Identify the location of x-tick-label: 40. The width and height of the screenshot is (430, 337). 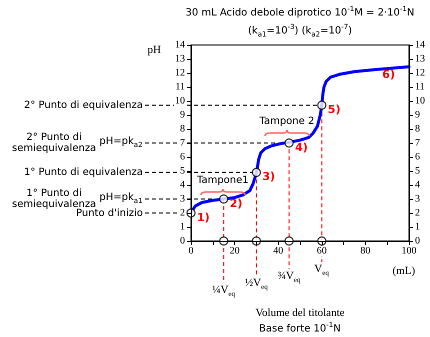
(278, 251).